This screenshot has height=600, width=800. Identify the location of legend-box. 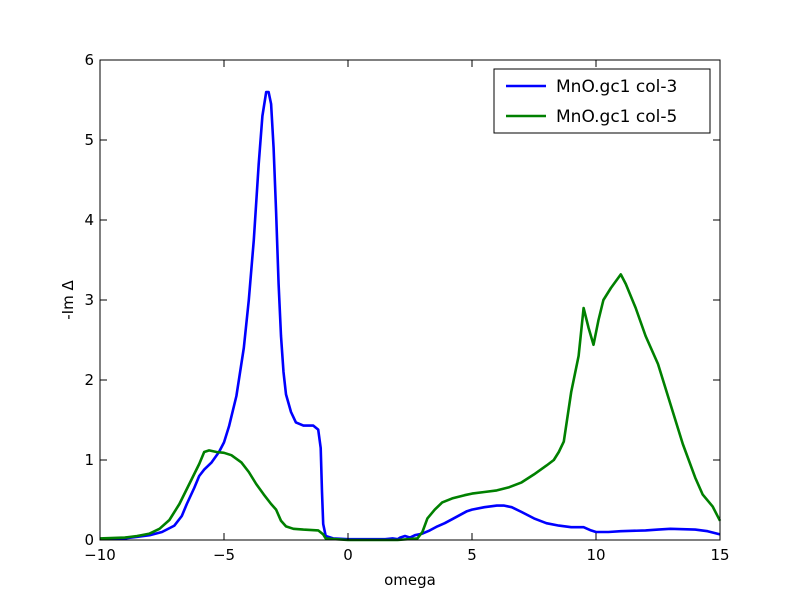
(602, 101).